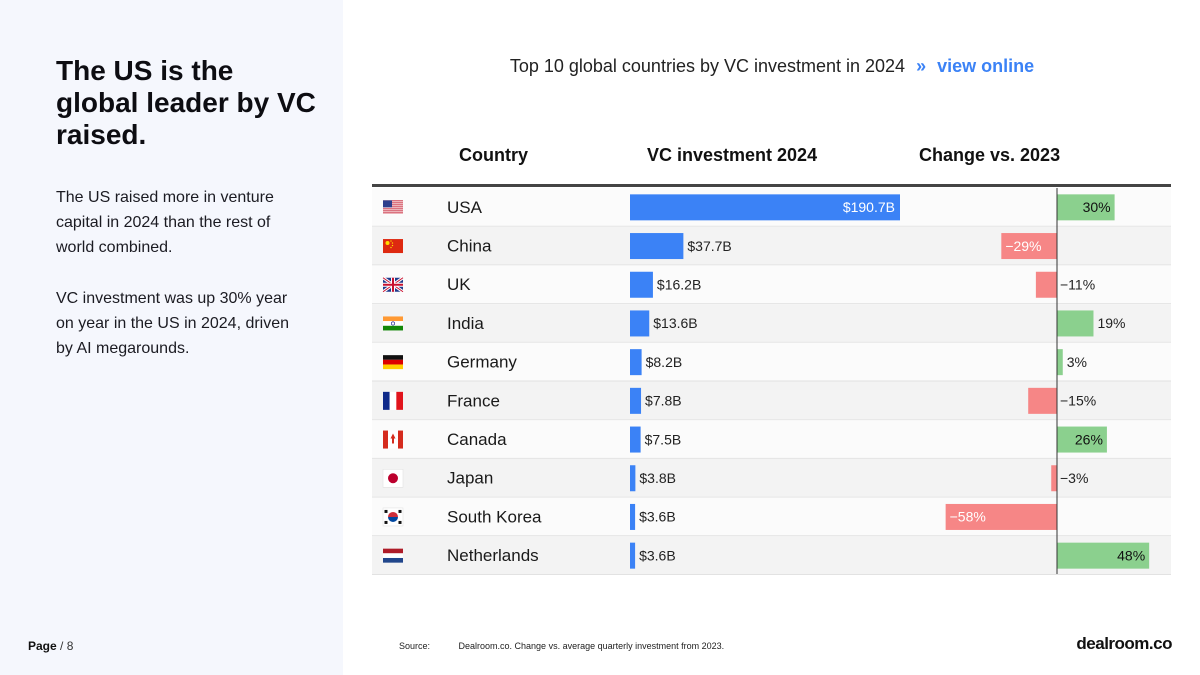 Image resolution: width=1200 pixels, height=675 pixels. What do you see at coordinates (465, 207) in the screenshot?
I see `country-name: USA` at bounding box center [465, 207].